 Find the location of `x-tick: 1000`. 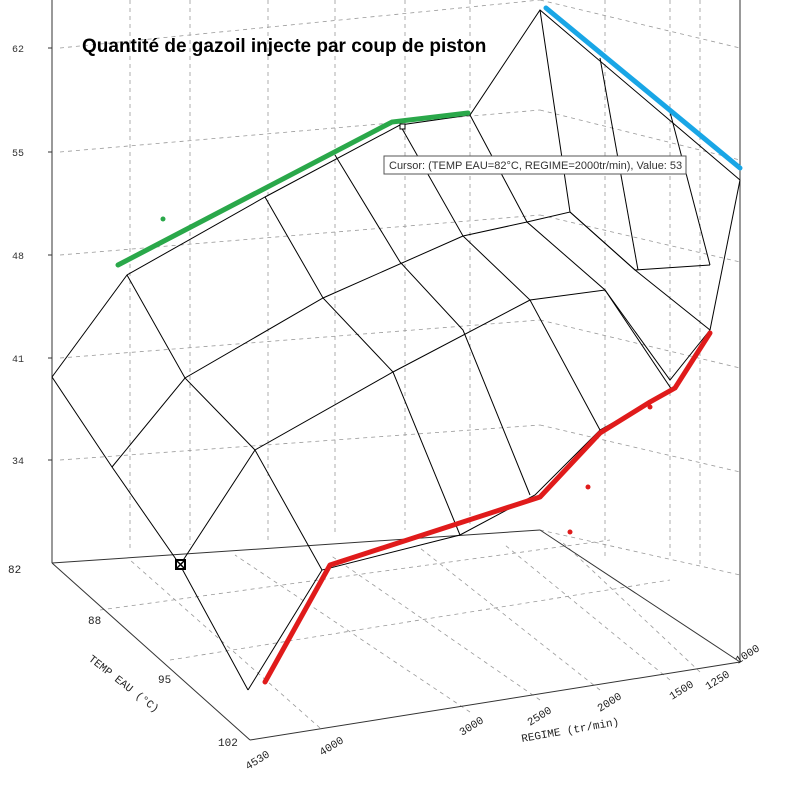

x-tick: 1000 is located at coordinates (748, 655).